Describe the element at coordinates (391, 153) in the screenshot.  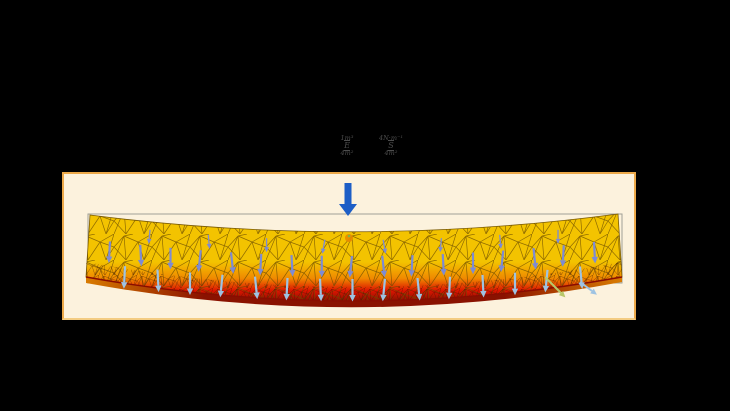
I see `equation-right-denominator: 4m²` at that location.